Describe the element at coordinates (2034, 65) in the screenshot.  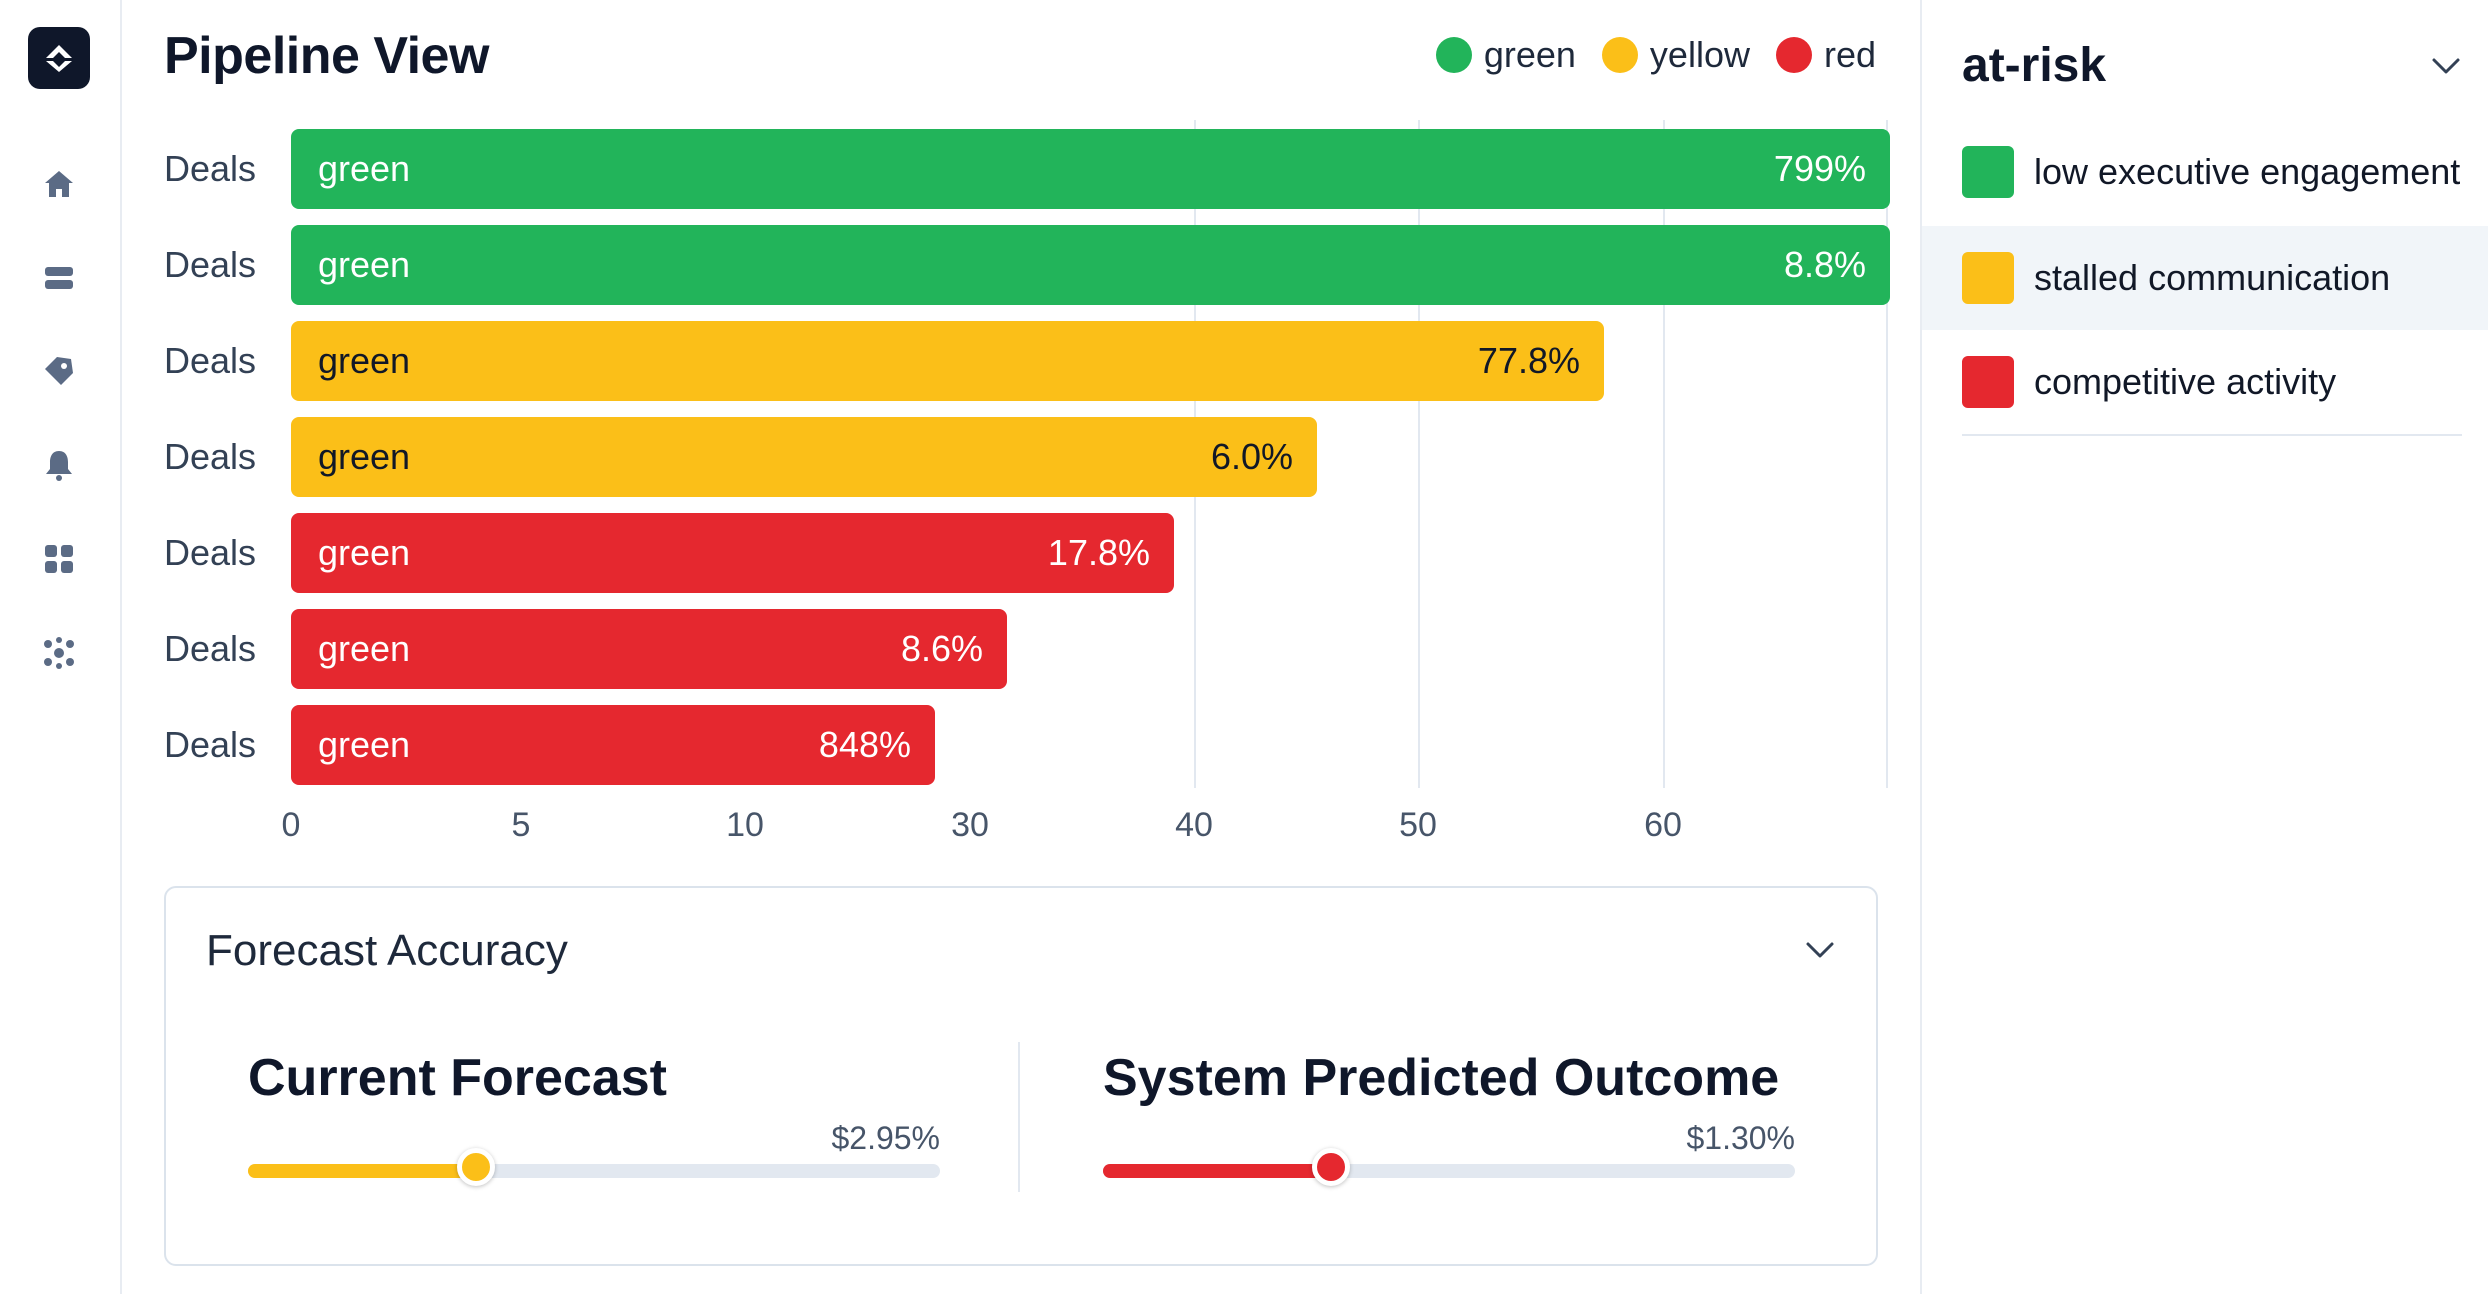
I see `side-panel-title: at-risk` at that location.